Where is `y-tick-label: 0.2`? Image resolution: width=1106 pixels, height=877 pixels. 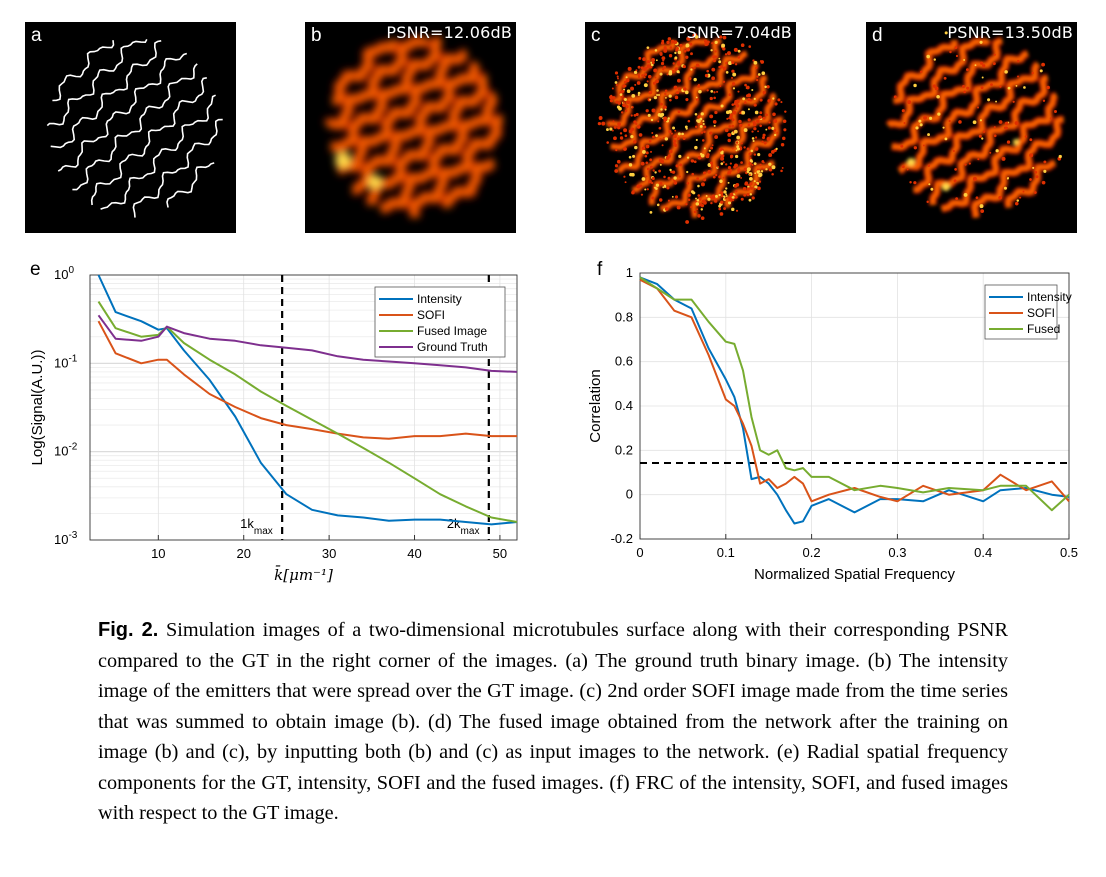
y-tick-label: 0.2 is located at coordinates (624, 449).